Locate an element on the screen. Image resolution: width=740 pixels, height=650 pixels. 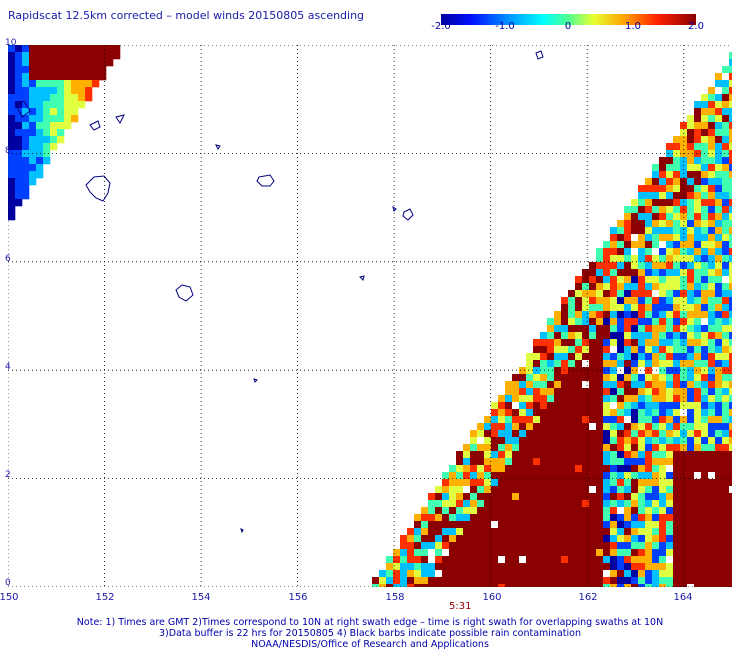
colorbar-gradient is located at coordinates (568, 19).